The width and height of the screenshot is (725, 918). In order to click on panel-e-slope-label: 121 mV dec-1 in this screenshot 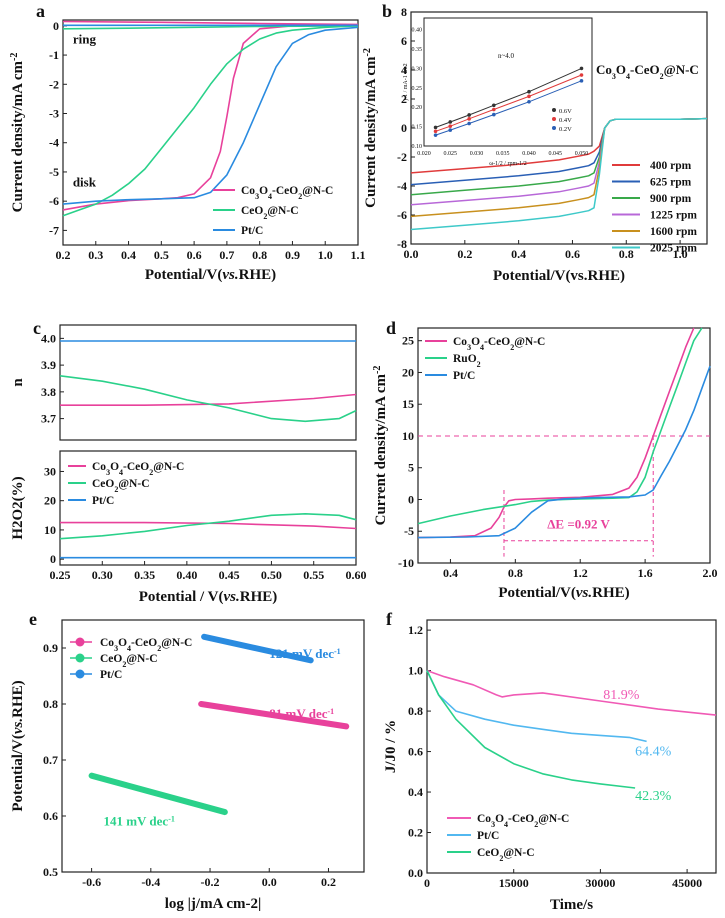, I will do `click(304, 653)`.